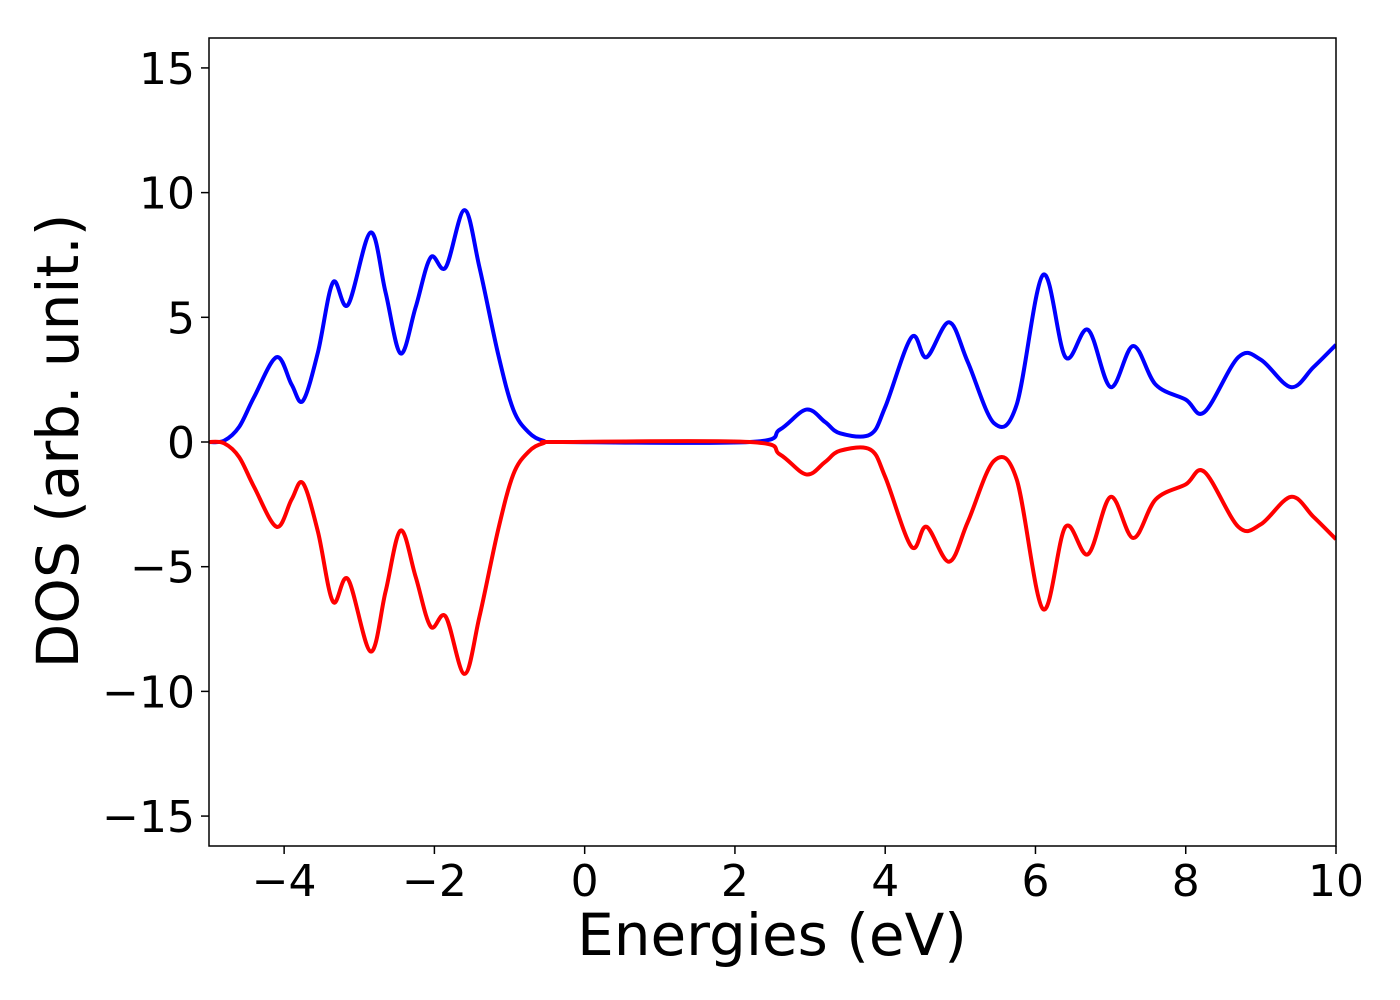 This screenshot has width=1400, height=1000. I want to click on y-tick-label: 15, so click(167, 69).